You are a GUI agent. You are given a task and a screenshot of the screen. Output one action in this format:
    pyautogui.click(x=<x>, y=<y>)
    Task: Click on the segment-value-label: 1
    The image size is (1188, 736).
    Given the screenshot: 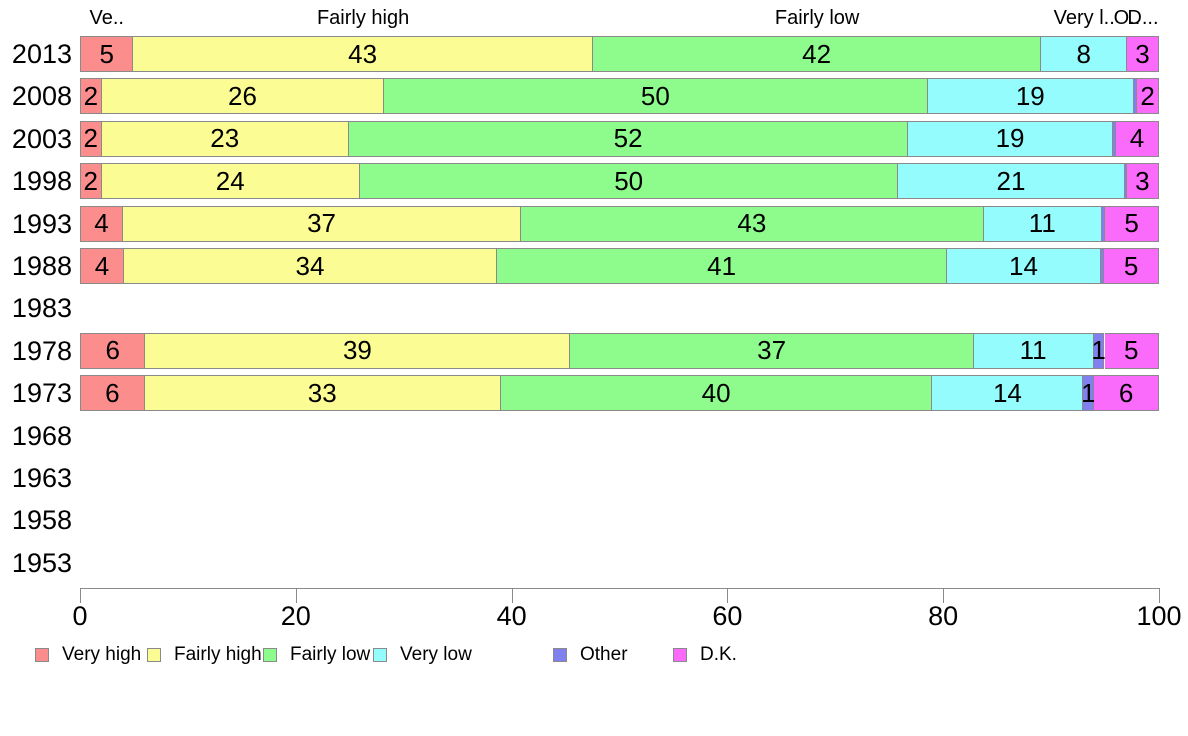 What is the action you would take?
    pyautogui.click(x=1098, y=350)
    